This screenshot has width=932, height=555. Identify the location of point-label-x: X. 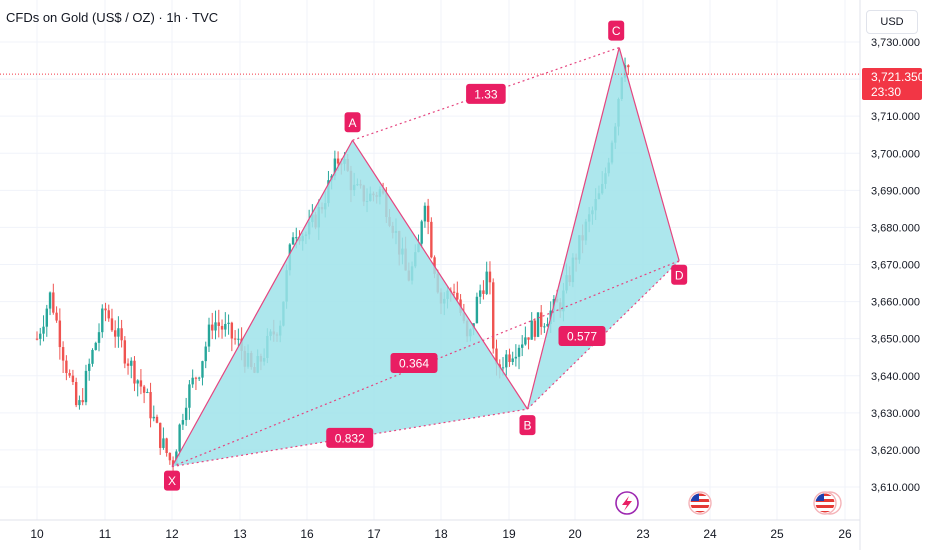
(172, 481).